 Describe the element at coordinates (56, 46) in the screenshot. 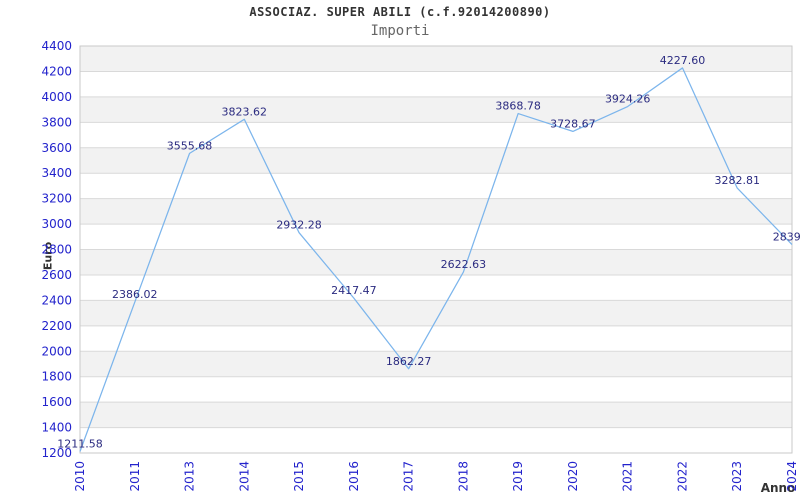

I see `y-tick-label: 4400` at that location.